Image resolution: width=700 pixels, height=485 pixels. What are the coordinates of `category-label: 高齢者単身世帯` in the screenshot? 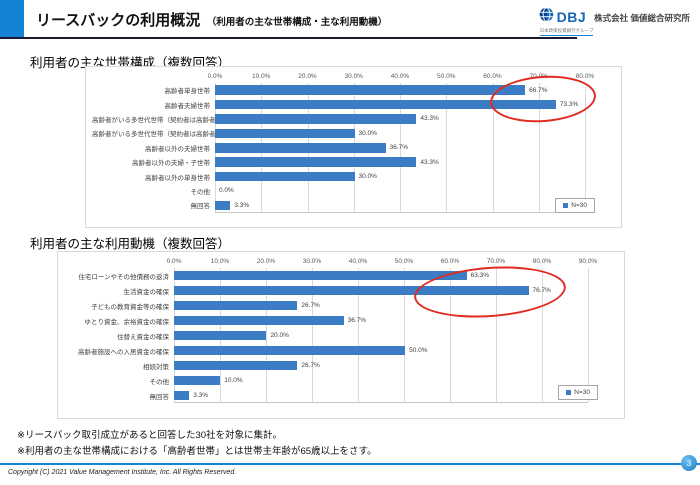 It's located at (187, 92).